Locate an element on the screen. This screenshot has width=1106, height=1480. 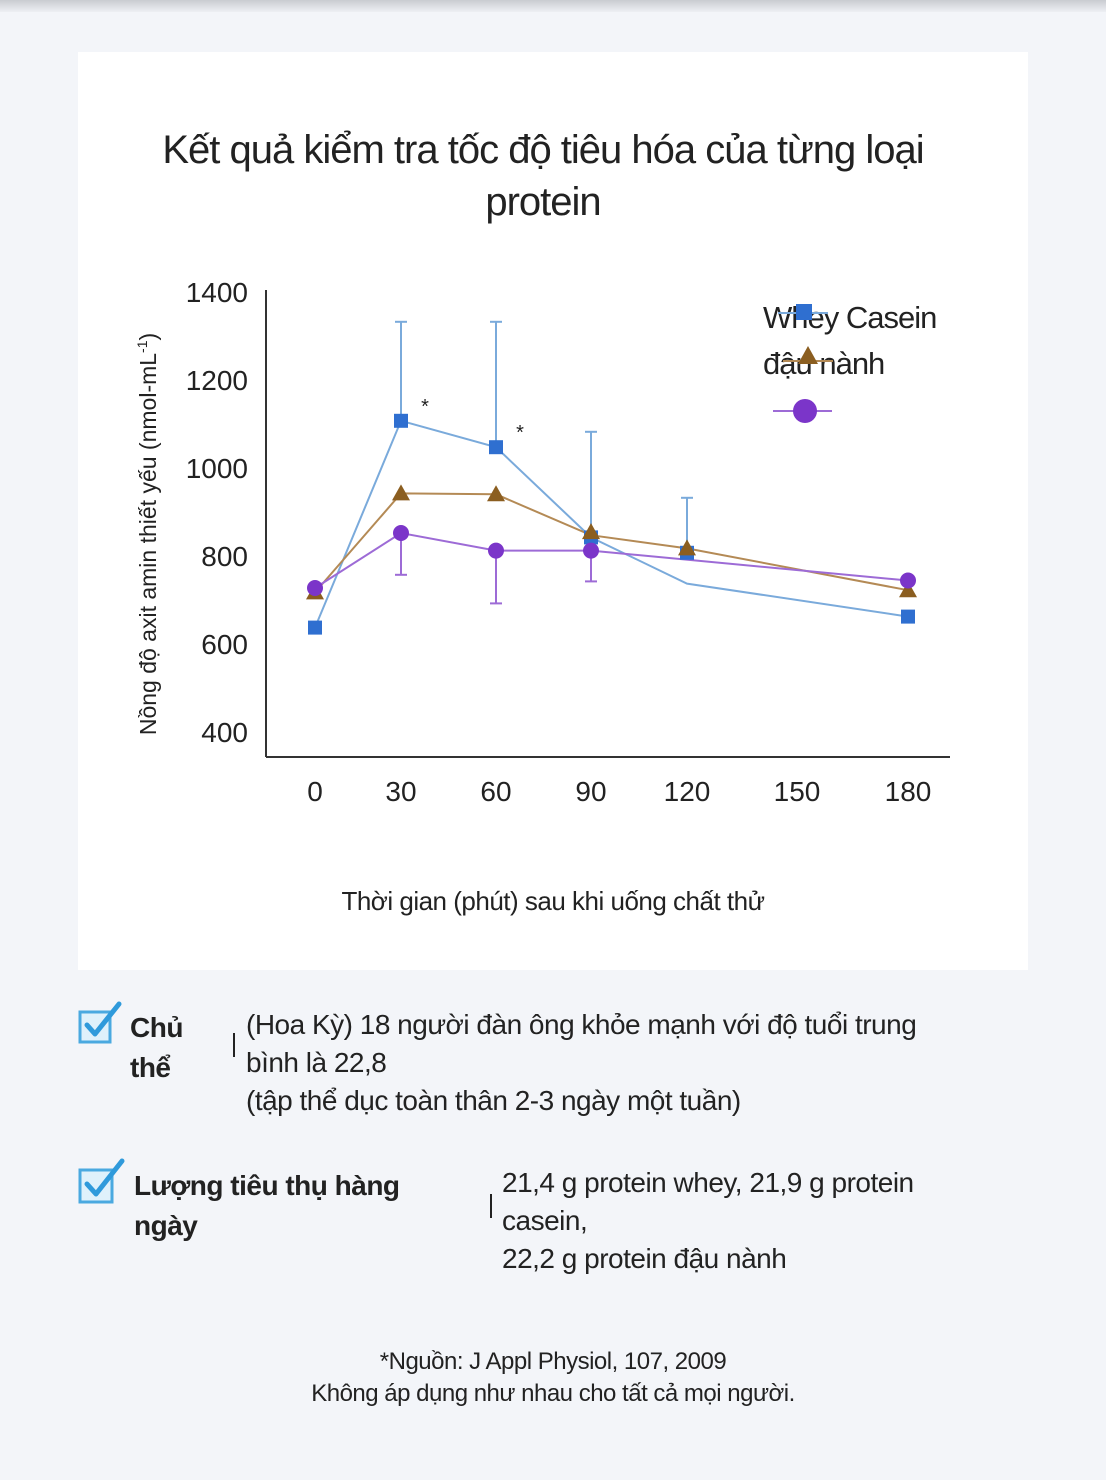
series-line-square is located at coordinates (611, 523).